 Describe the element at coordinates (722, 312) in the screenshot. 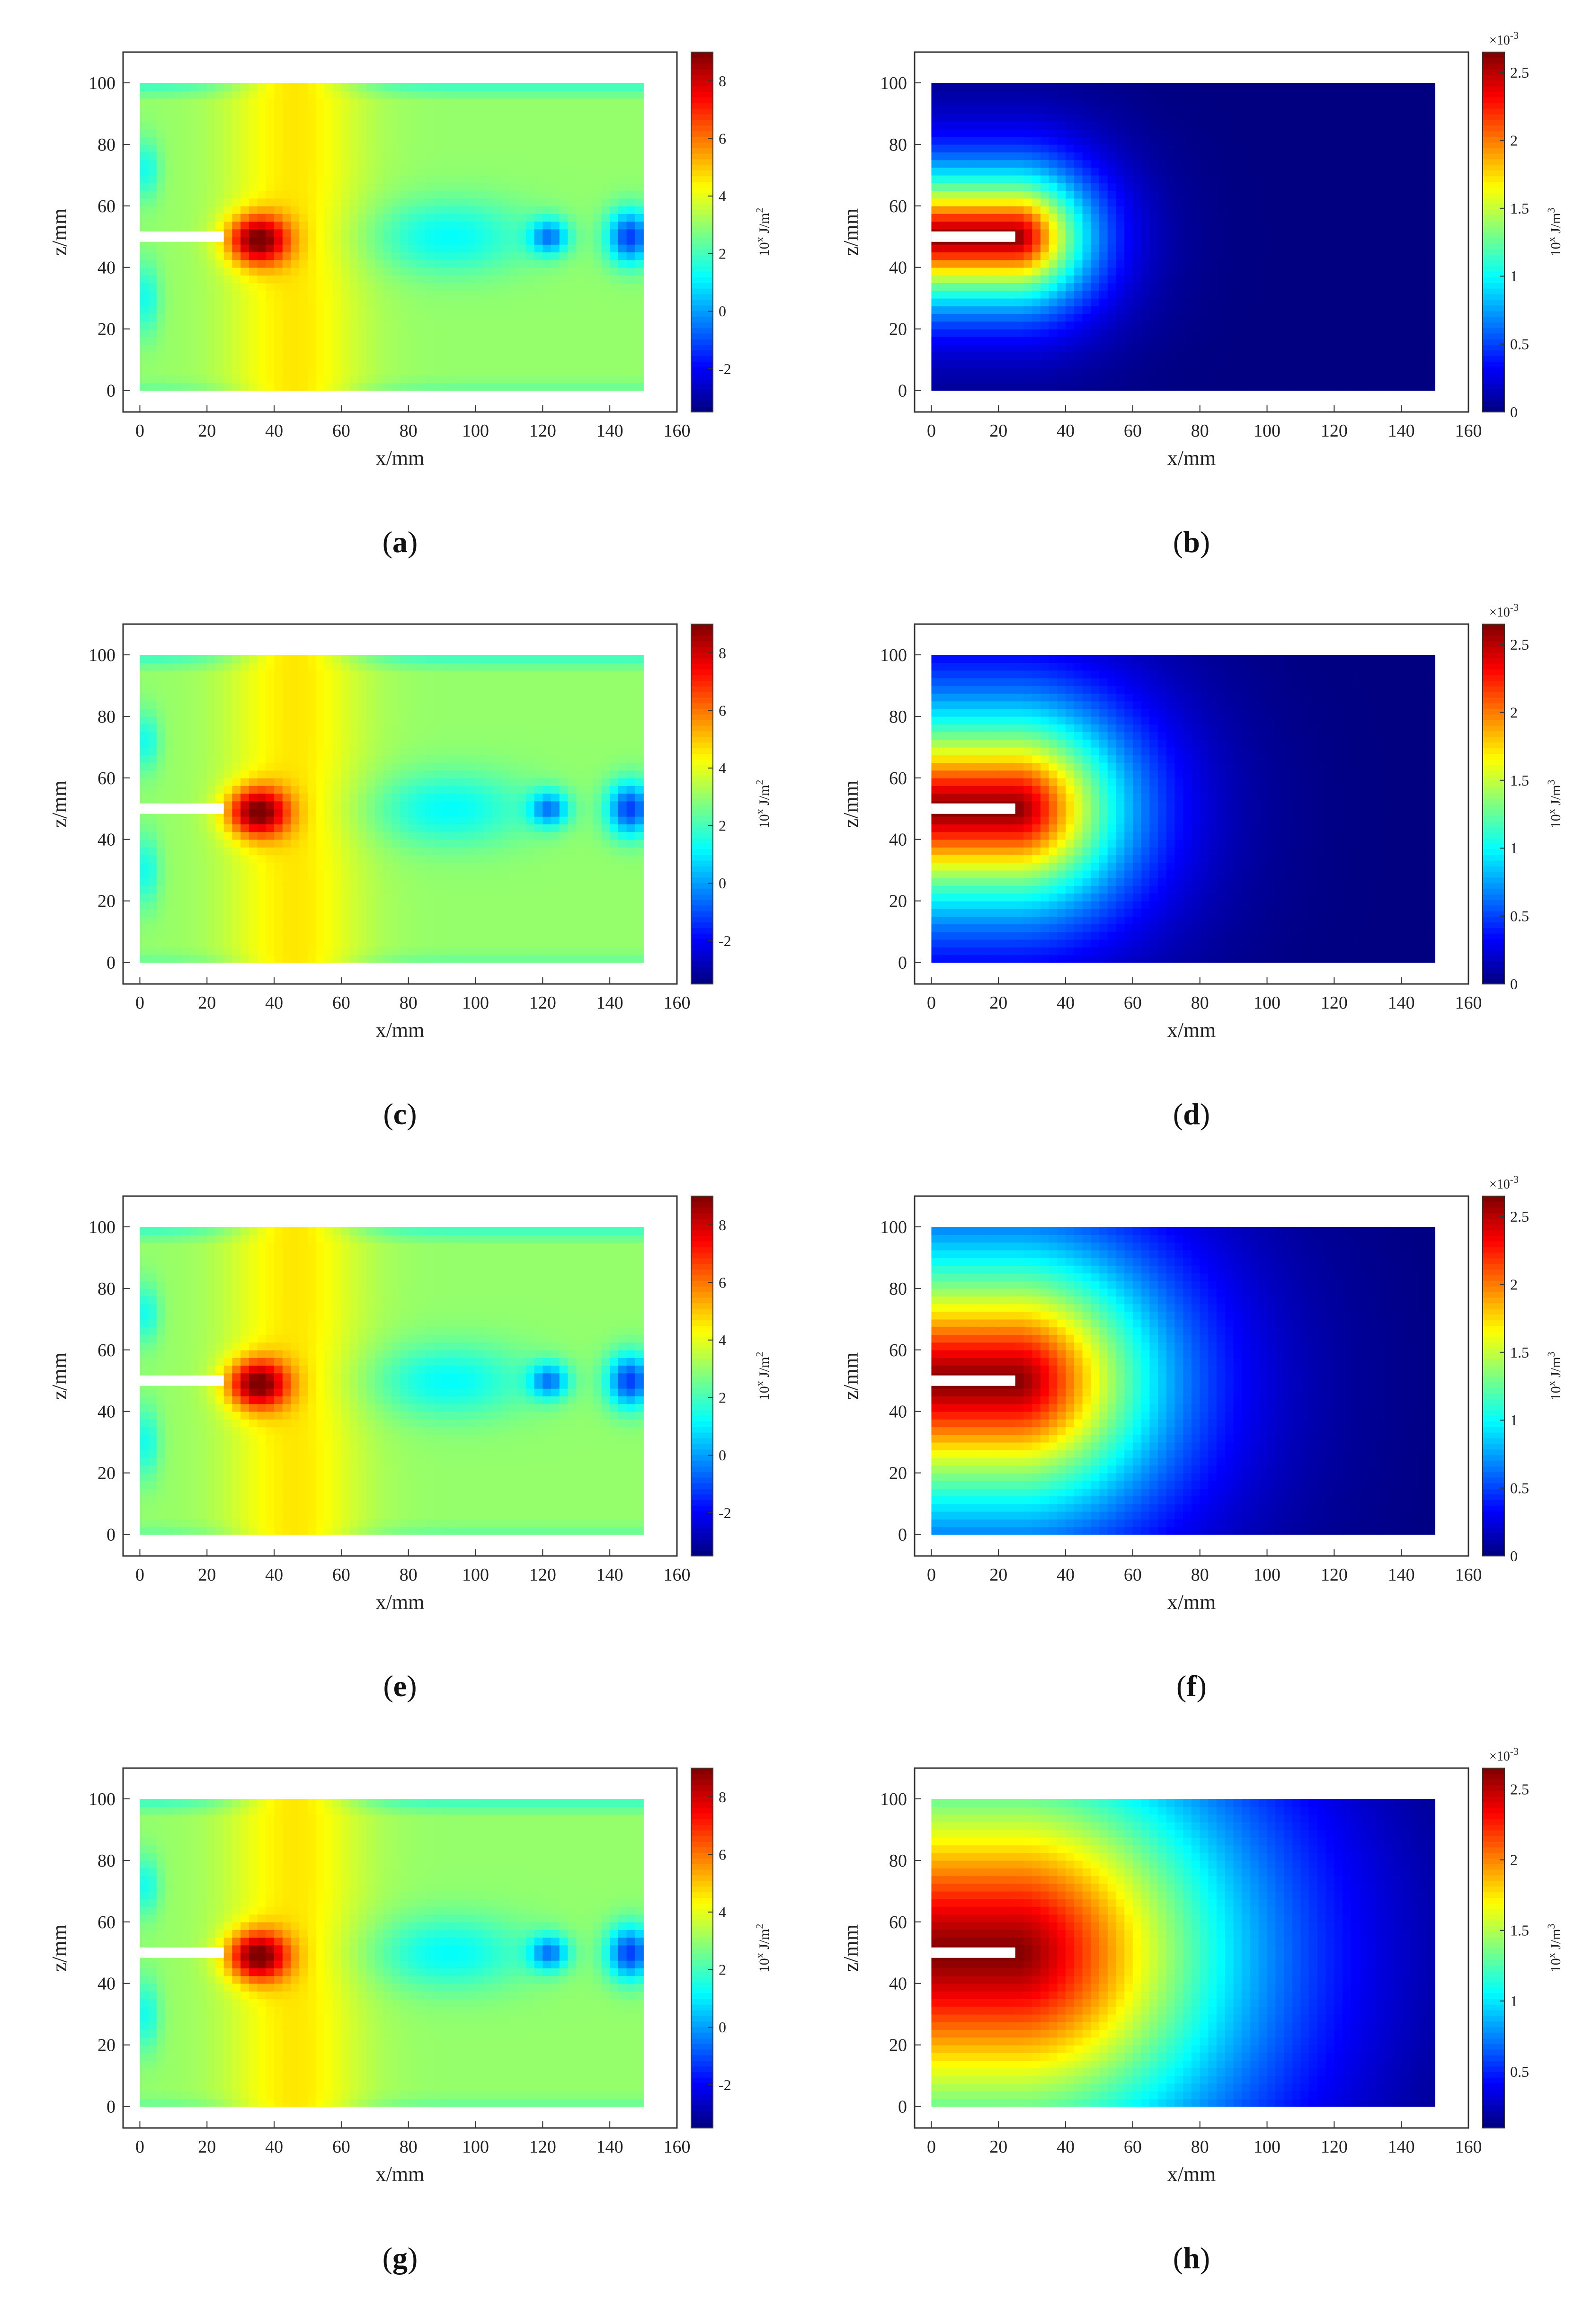

I see `colorbar-tick-label: 0` at that location.